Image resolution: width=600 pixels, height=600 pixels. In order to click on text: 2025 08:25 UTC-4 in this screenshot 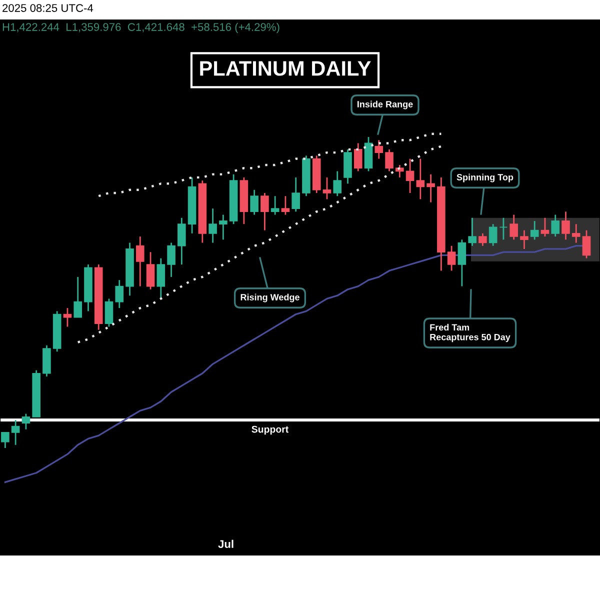, I will do `click(48, 8)`.